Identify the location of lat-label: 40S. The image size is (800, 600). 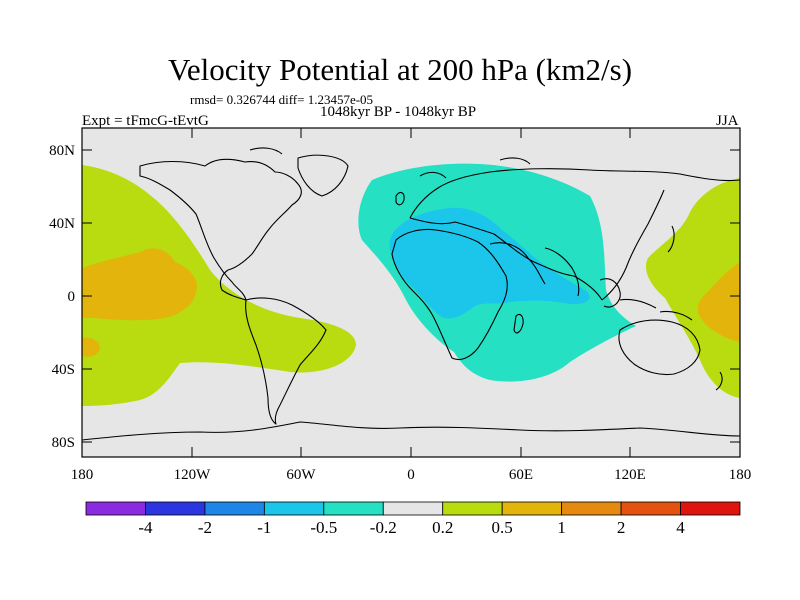
(63, 370).